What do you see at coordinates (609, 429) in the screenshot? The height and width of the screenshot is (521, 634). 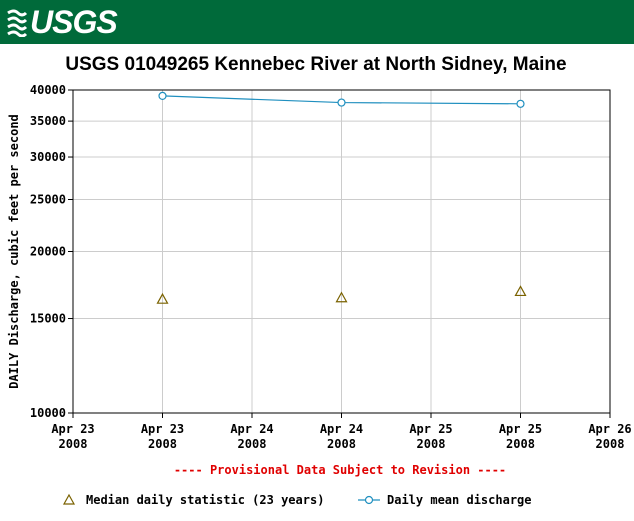 I see `x-tick-label: Apr 26` at bounding box center [609, 429].